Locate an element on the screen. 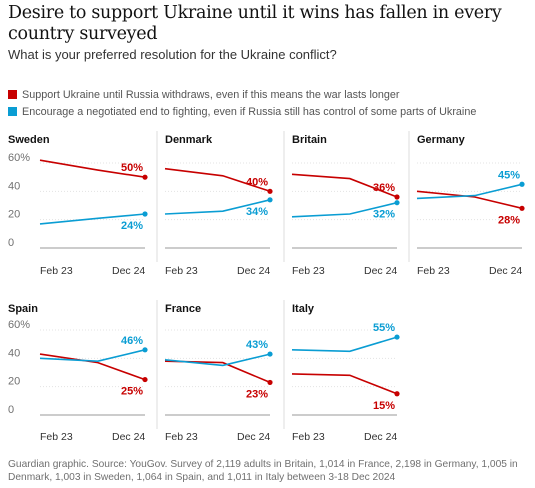 The image size is (535, 488). data-label-support: 28% is located at coordinates (509, 220).